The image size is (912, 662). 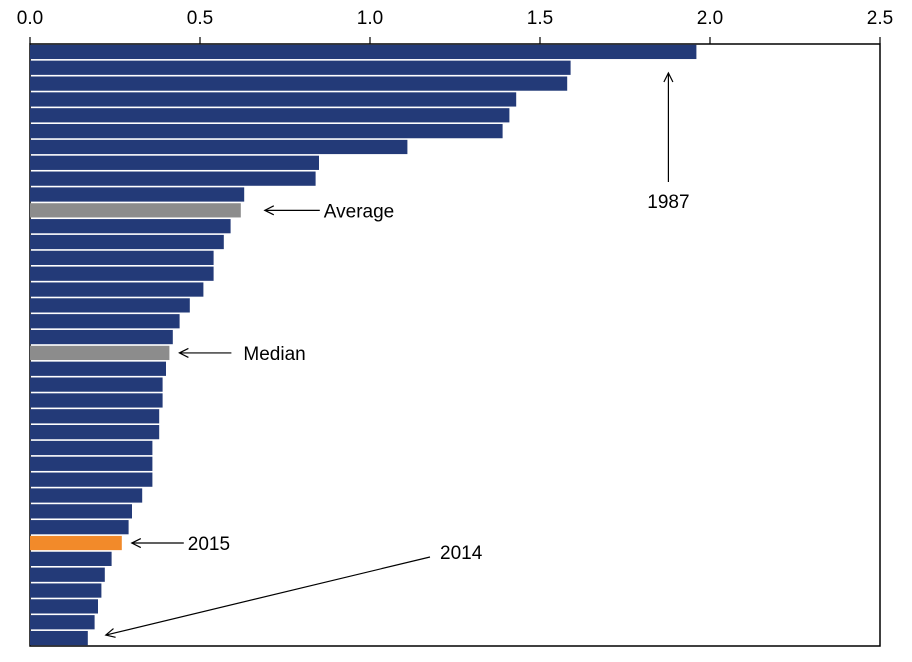 I want to click on x-tick-label: 1.5, so click(x=540, y=18).